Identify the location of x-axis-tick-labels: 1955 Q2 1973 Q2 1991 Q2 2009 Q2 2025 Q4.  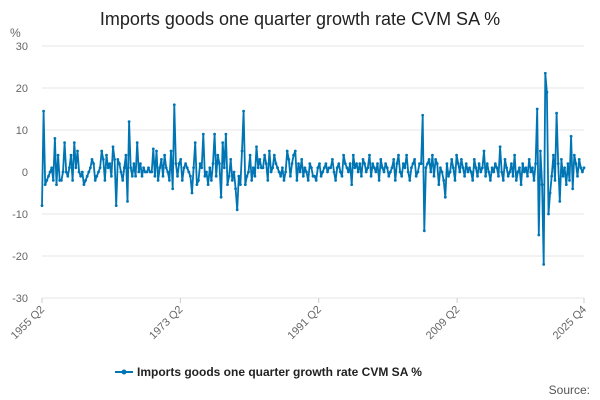
(299, 320).